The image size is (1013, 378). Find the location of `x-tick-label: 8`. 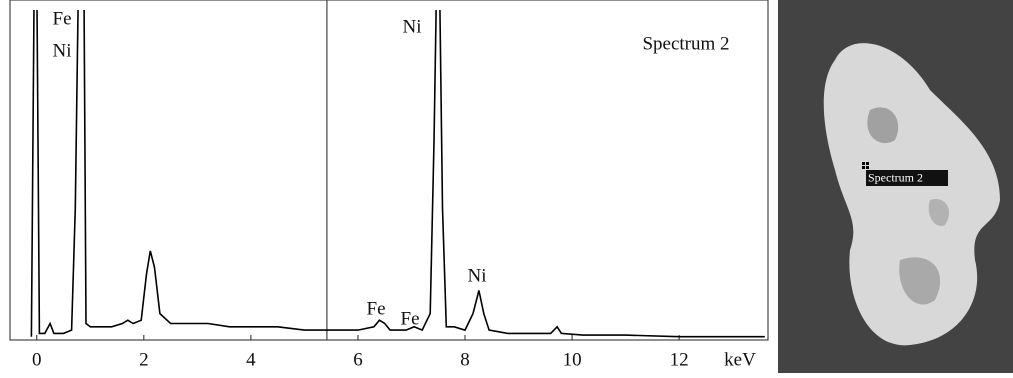

x-tick-label: 8 is located at coordinates (465, 359).